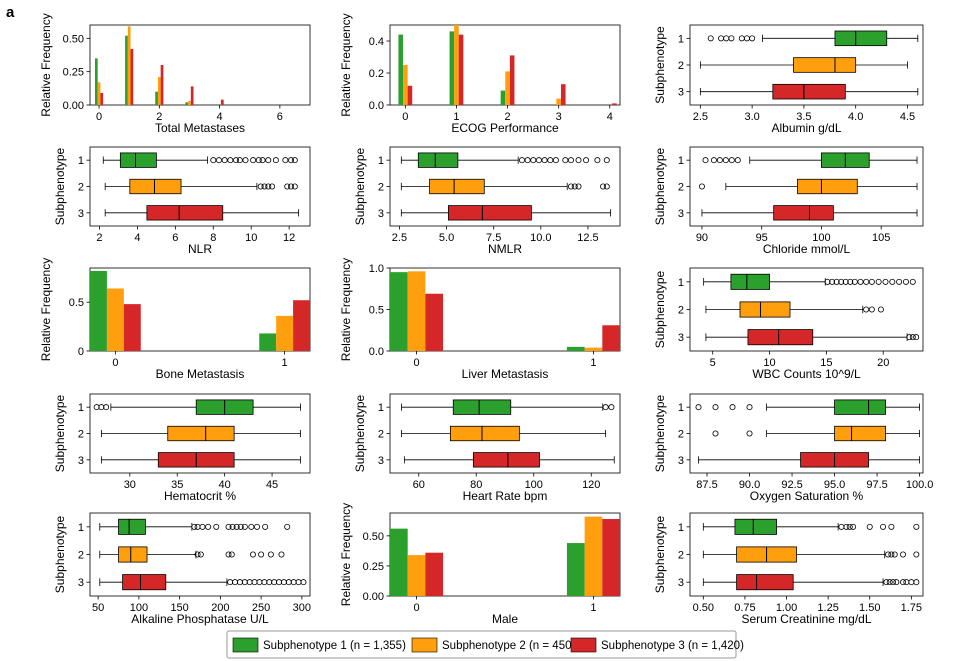 This screenshot has height=661, width=967. What do you see at coordinates (657, 645) in the screenshot?
I see `legend-entry-3: Subphenotype 3 (n = 1,420)` at bounding box center [657, 645].